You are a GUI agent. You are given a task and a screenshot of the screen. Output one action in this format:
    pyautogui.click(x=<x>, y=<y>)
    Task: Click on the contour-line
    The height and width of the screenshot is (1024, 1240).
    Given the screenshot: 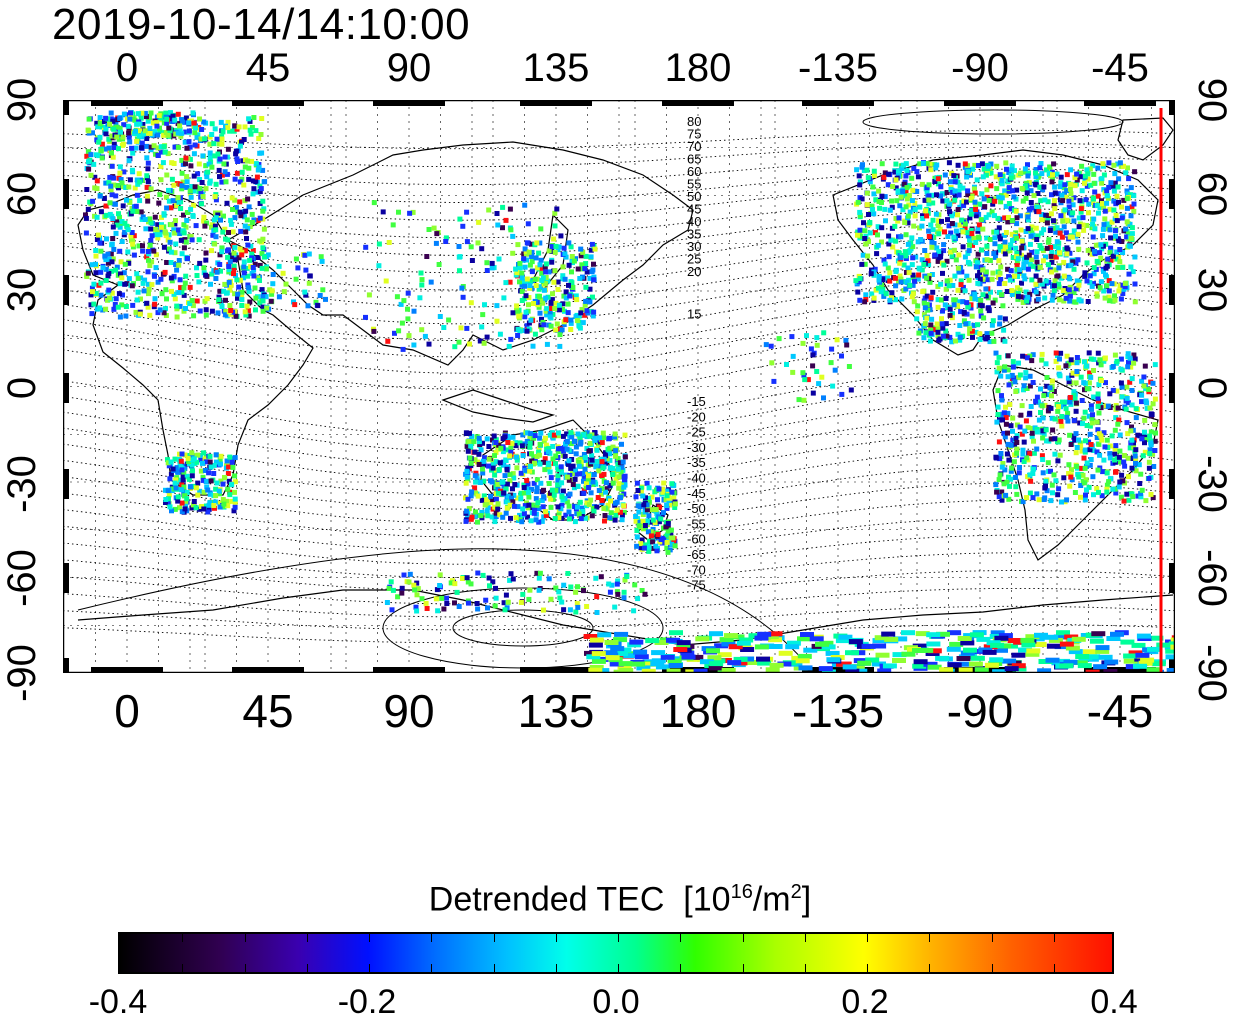 What is the action you would take?
    pyautogui.click(x=619, y=602)
    